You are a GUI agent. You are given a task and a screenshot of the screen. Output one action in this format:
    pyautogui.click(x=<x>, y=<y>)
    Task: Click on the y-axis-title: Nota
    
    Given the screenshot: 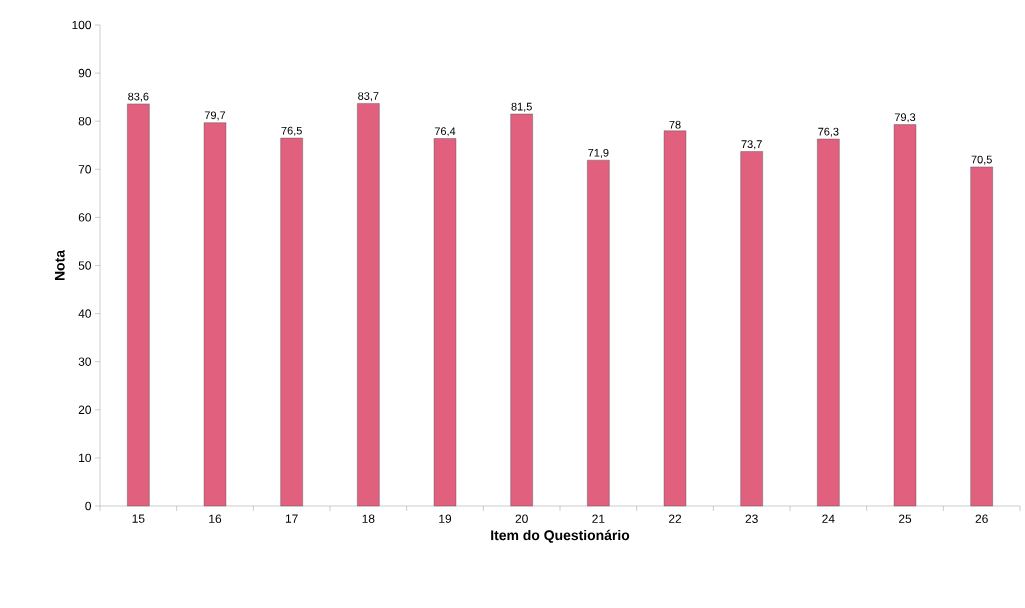 What is the action you would take?
    pyautogui.click(x=59, y=265)
    